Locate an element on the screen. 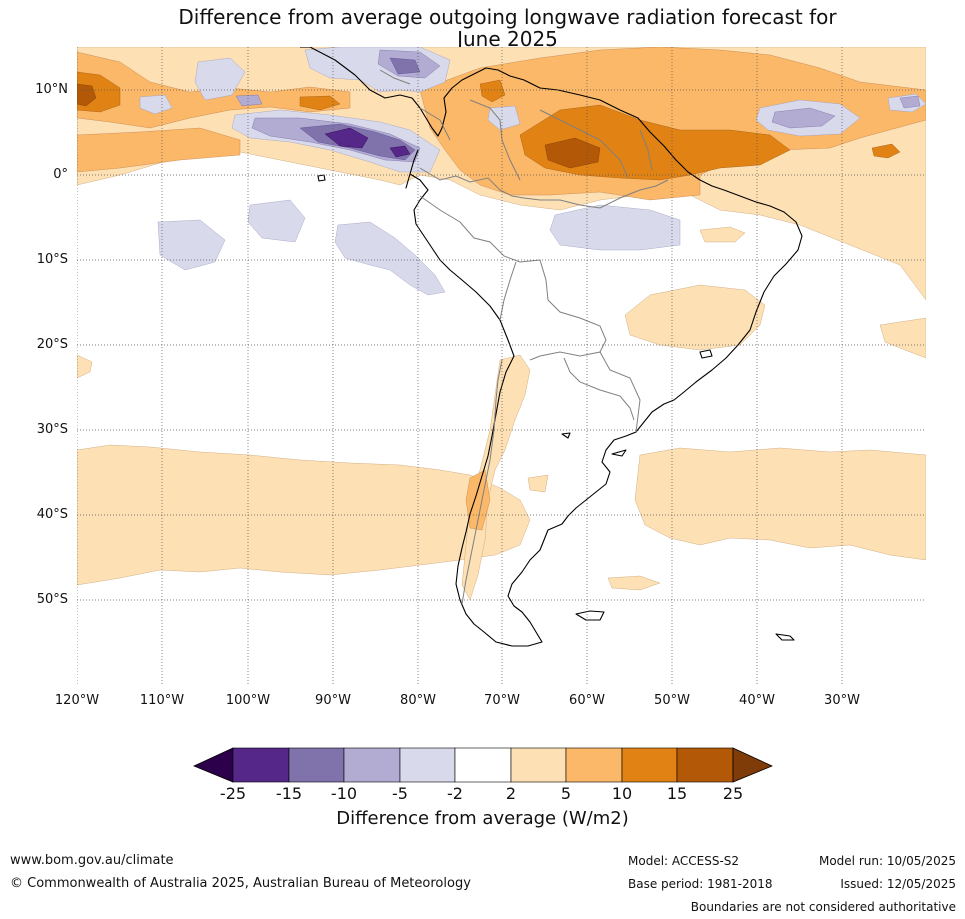 This screenshot has width=965, height=919. model-text: Model: ACCESS-S2 is located at coordinates (684, 861).